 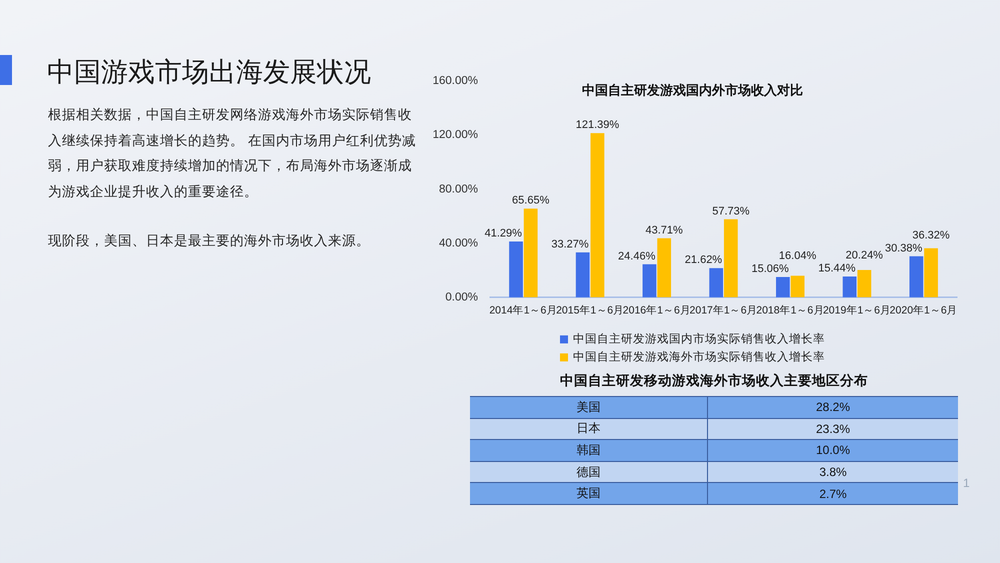 What do you see at coordinates (589, 493) in the screenshot?
I see `category-label: 英国` at bounding box center [589, 493].